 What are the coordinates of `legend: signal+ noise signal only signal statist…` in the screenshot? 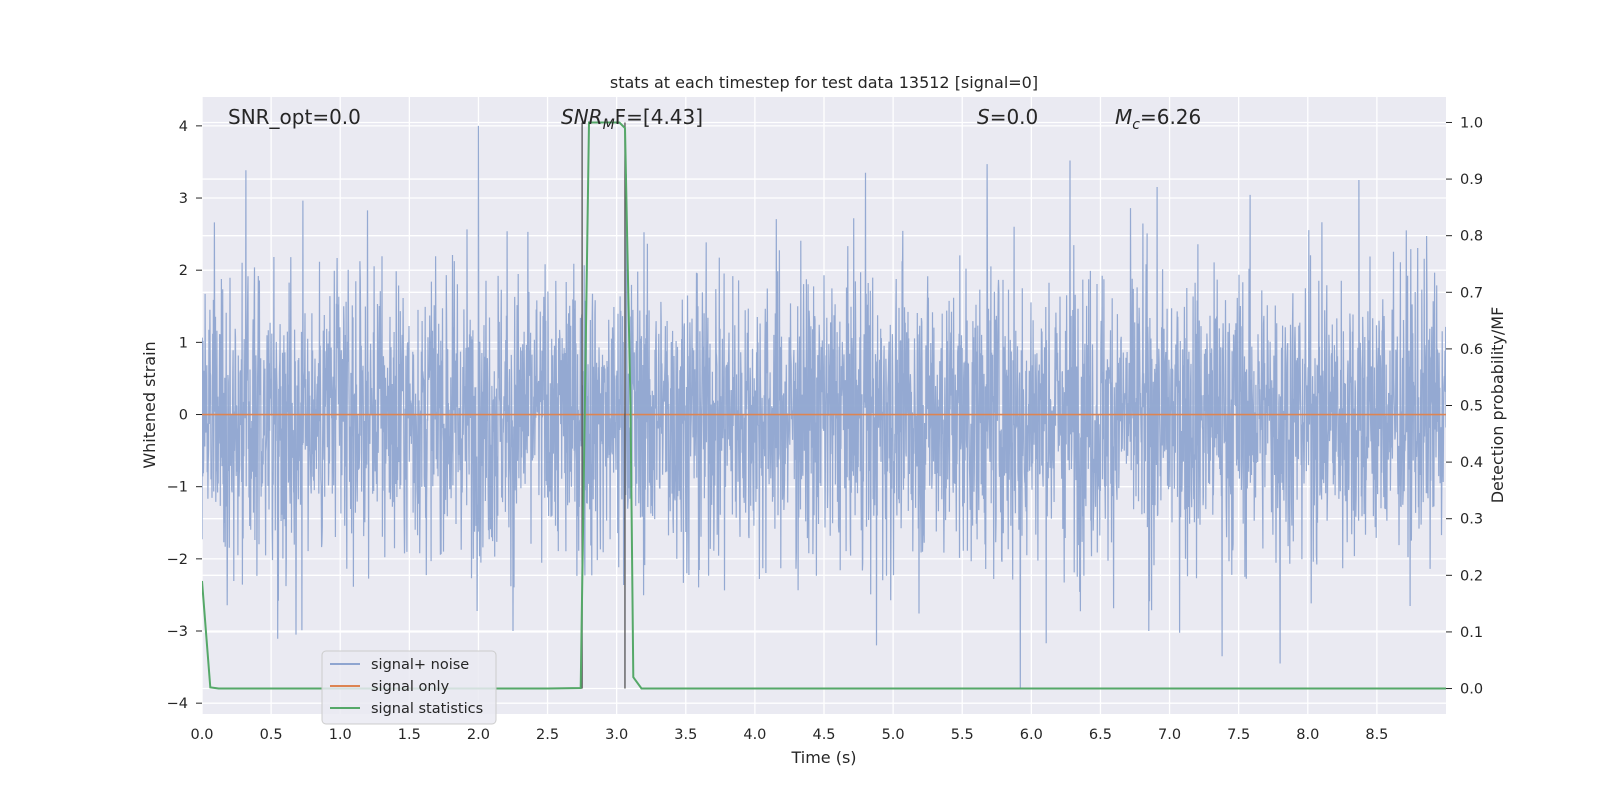 It's located at (409, 687).